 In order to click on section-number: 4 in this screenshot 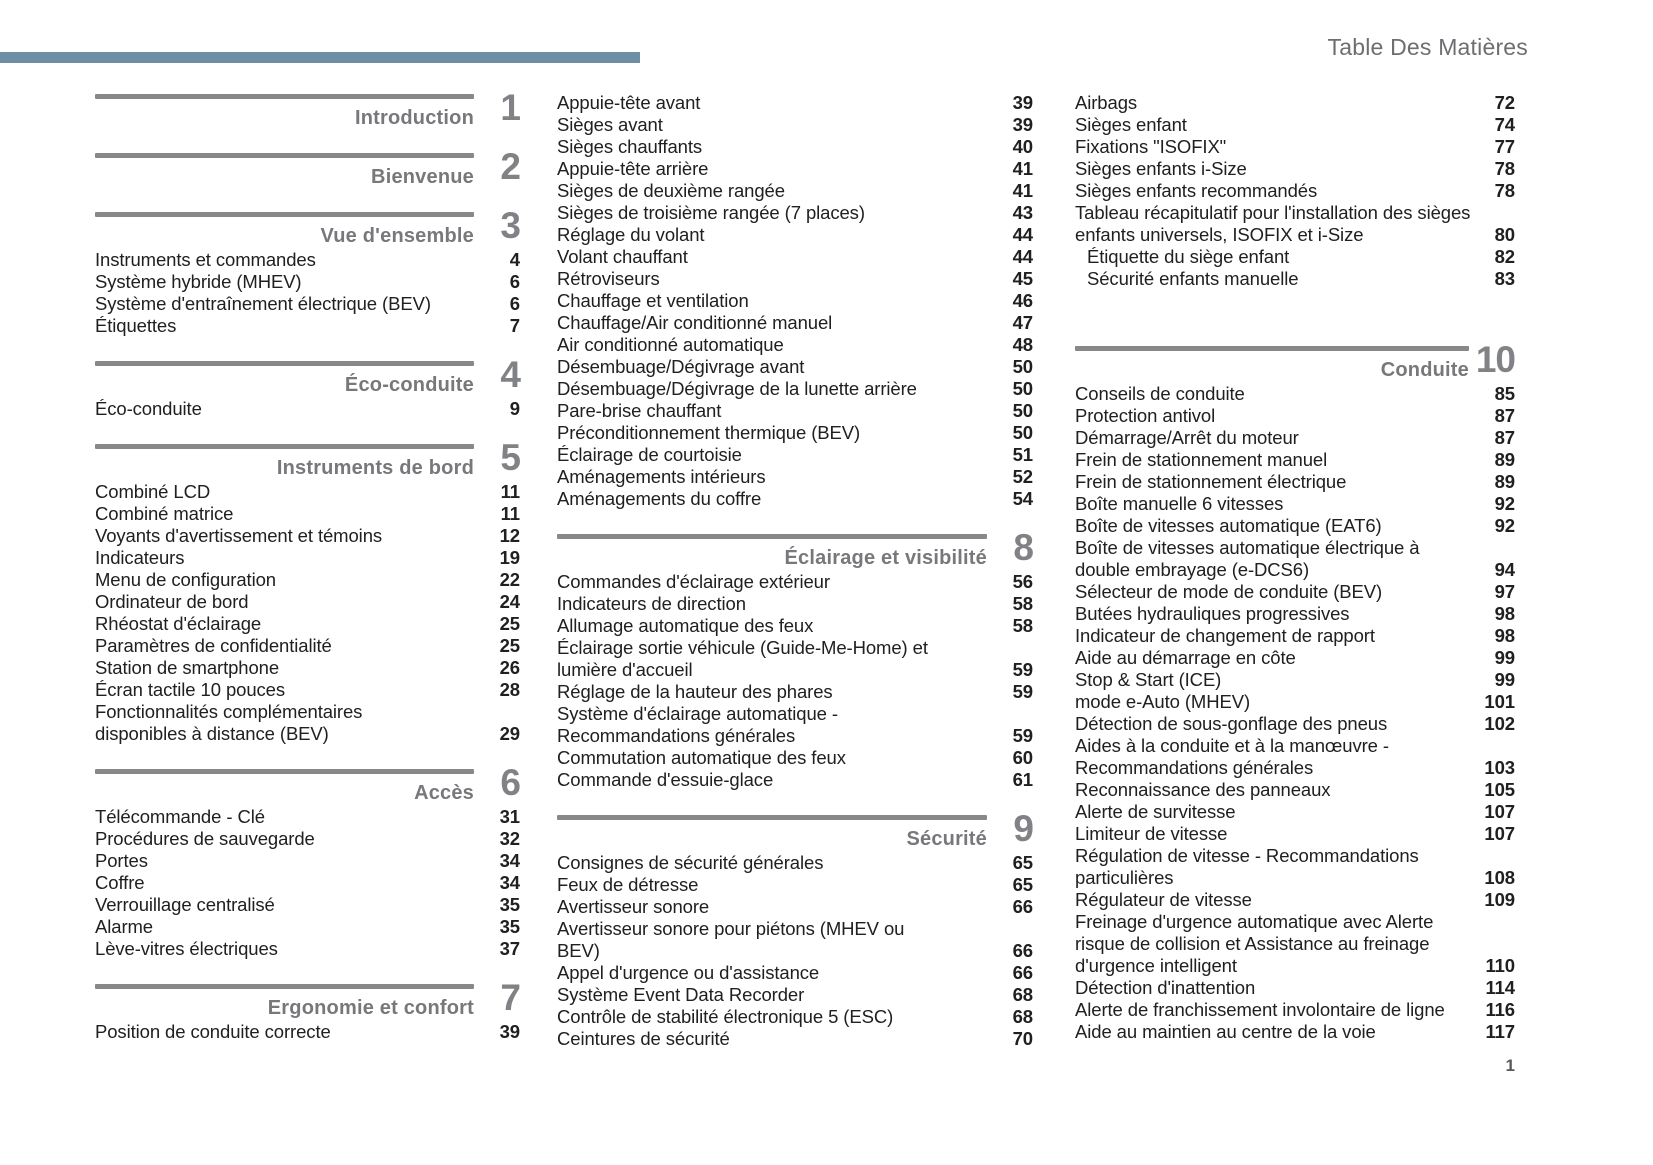, I will do `click(510, 374)`.